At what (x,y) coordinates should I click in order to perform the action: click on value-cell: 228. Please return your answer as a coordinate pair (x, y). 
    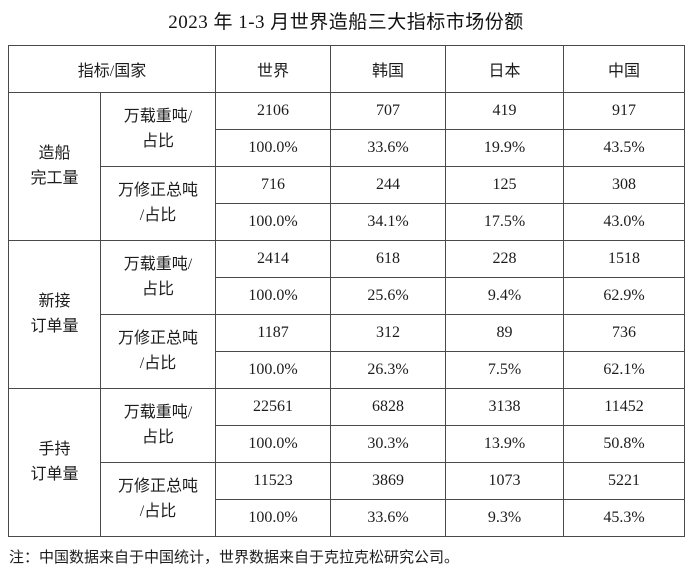
    Looking at the image, I should click on (505, 259).